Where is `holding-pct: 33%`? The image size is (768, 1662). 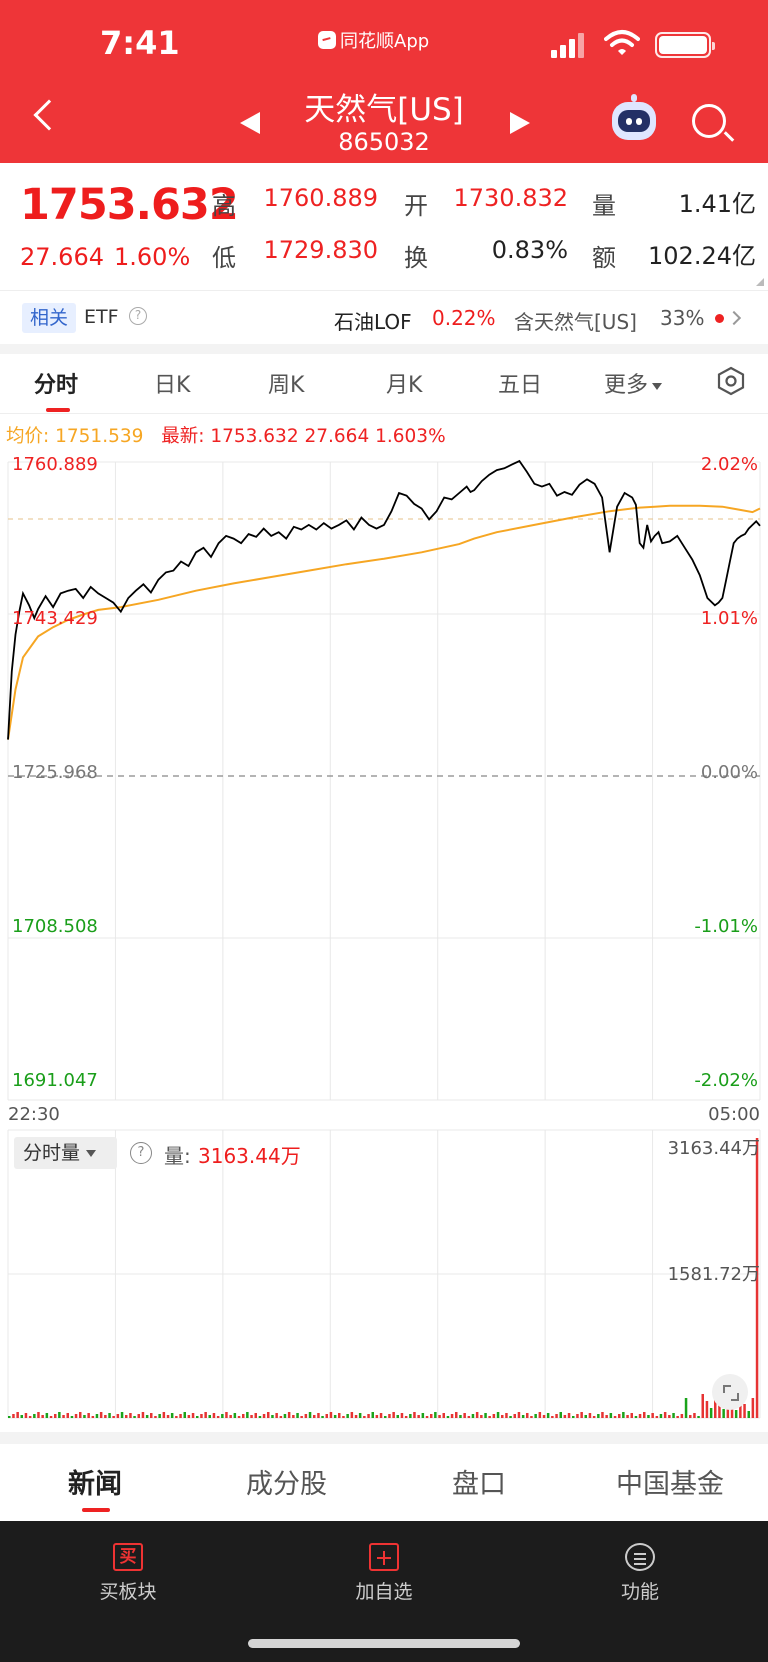
holding-pct: 33% is located at coordinates (682, 318).